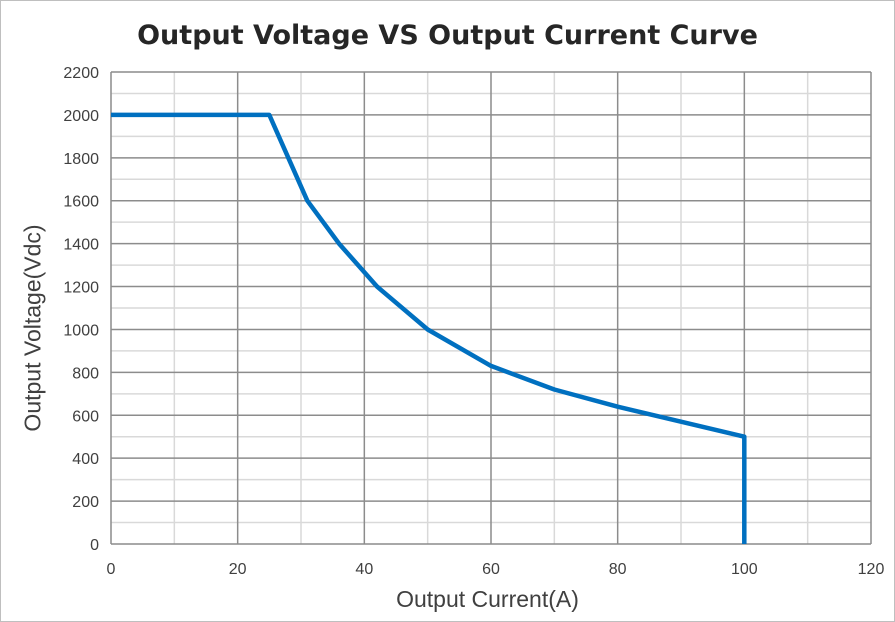  What do you see at coordinates (94, 545) in the screenshot?
I see `y-tick-label: 0` at bounding box center [94, 545].